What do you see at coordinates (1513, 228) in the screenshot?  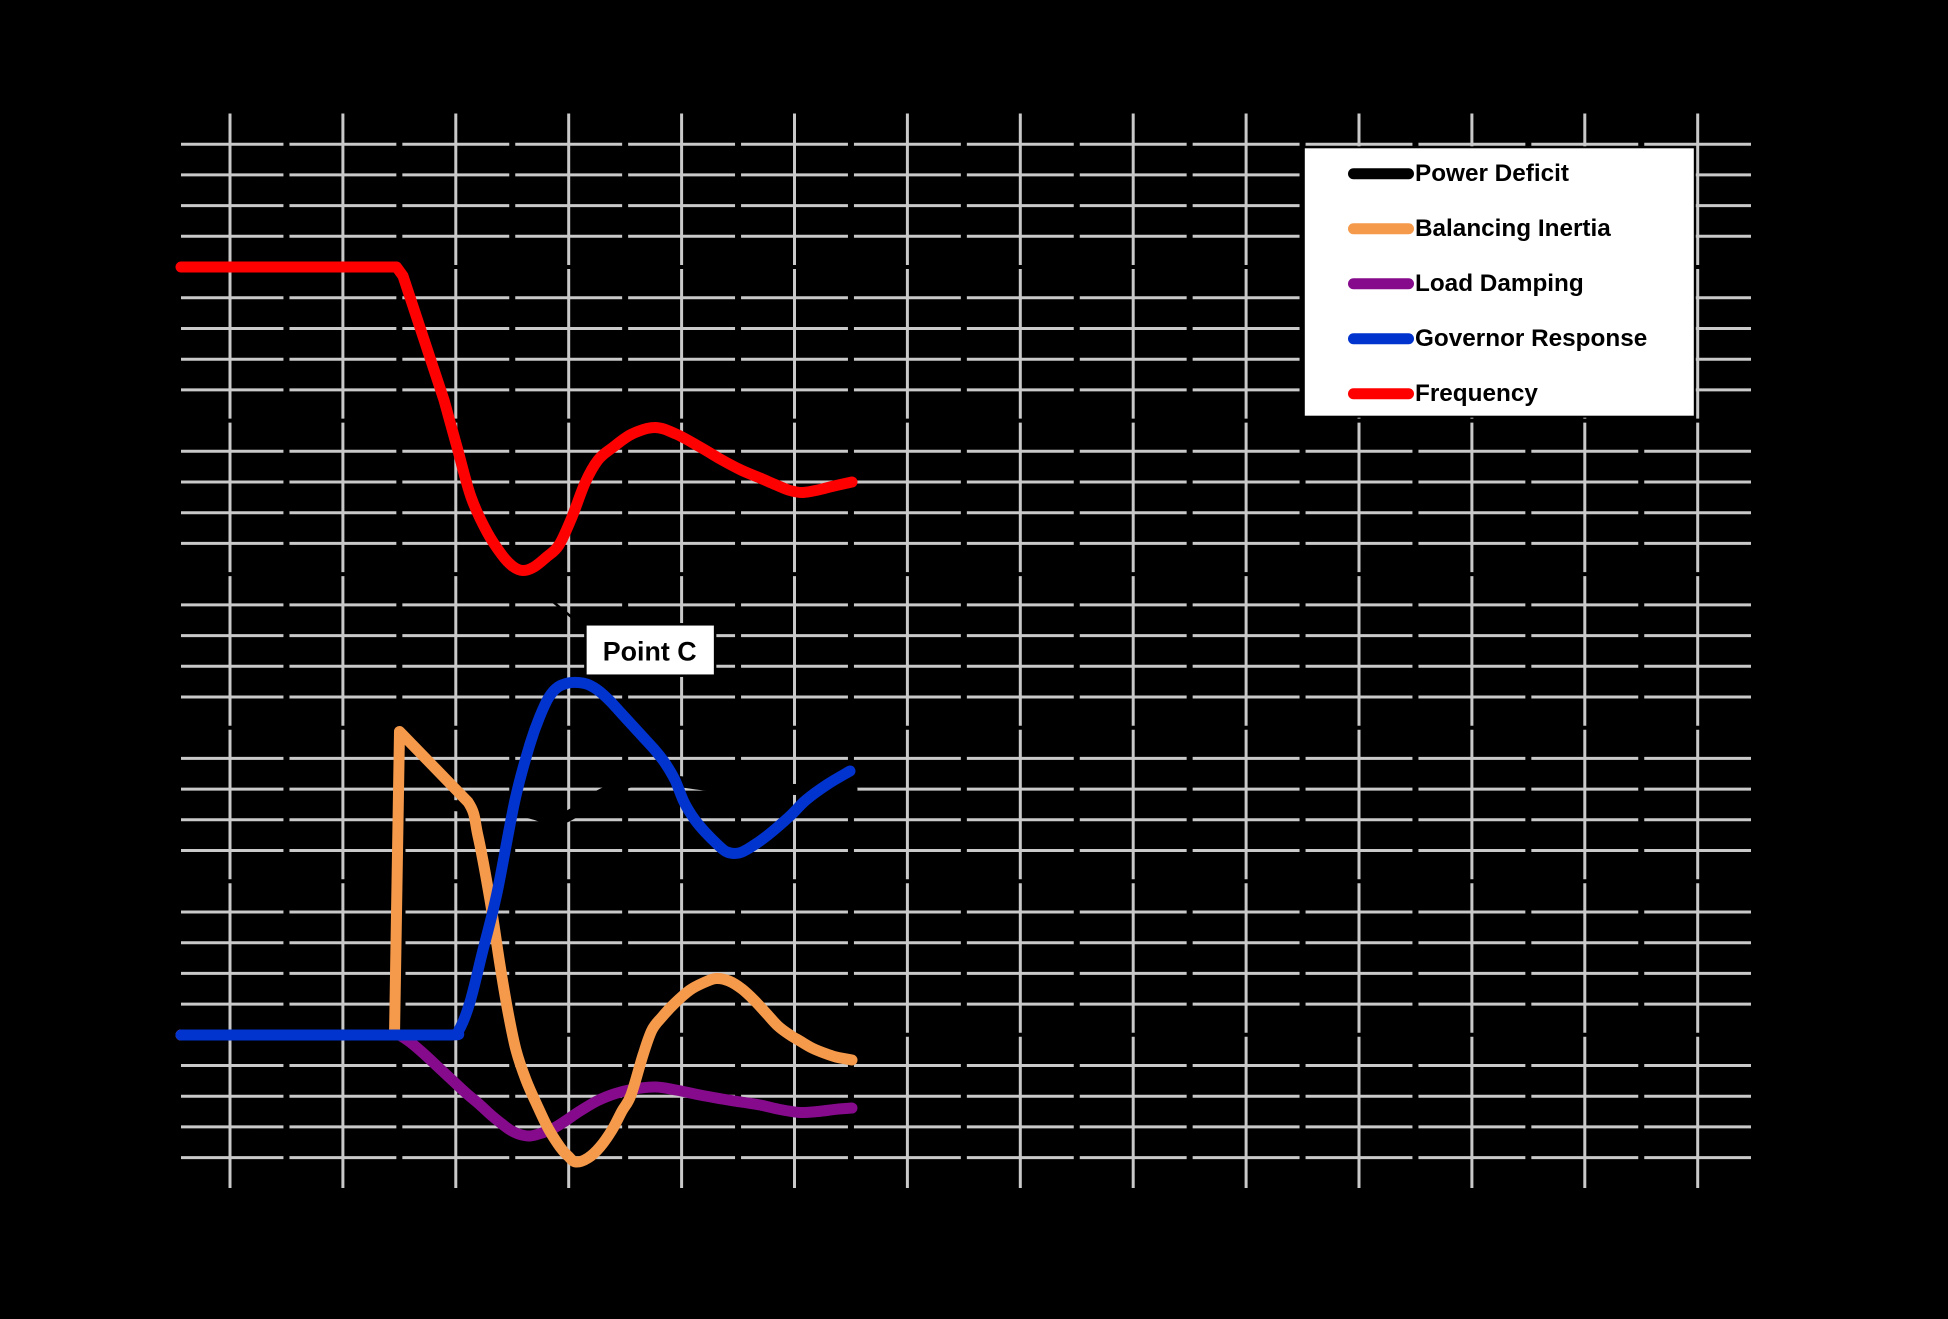 I see `svg-text: Balancing Inertia` at bounding box center [1513, 228].